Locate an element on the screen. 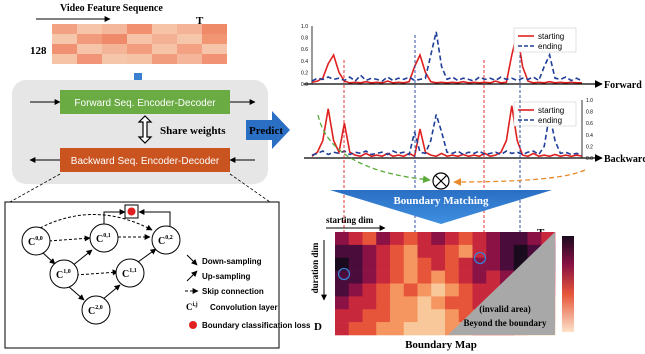  unet-connections is located at coordinates (105, 255).